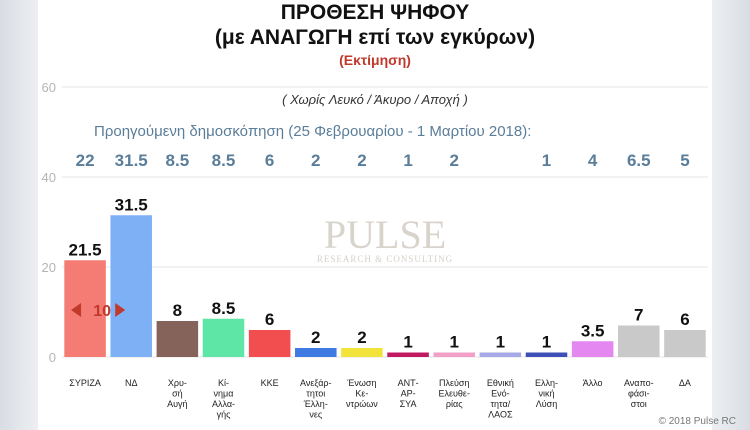  What do you see at coordinates (131, 383) in the screenshot?
I see `category-label: ΝΔ` at bounding box center [131, 383].